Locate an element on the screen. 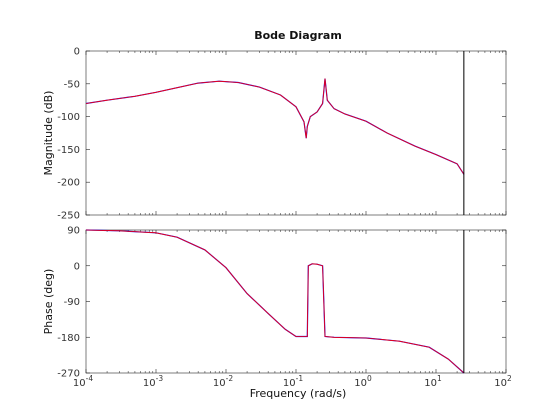 The width and height of the screenshot is (560, 420). y-tick-label: -200 is located at coordinates (68, 183).